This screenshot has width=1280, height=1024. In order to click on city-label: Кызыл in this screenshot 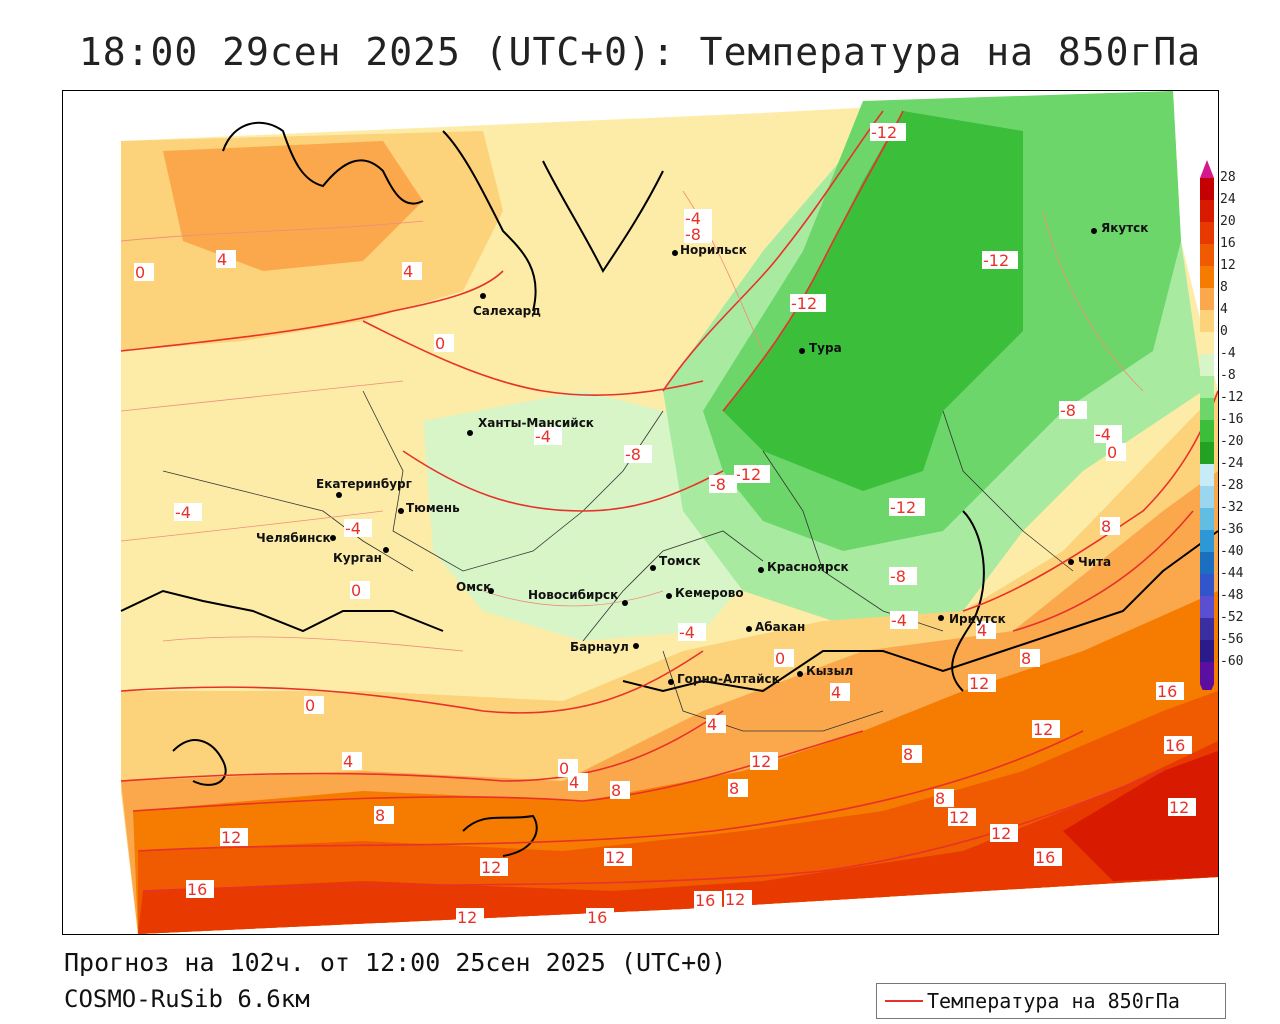, I will do `click(829, 671)`.